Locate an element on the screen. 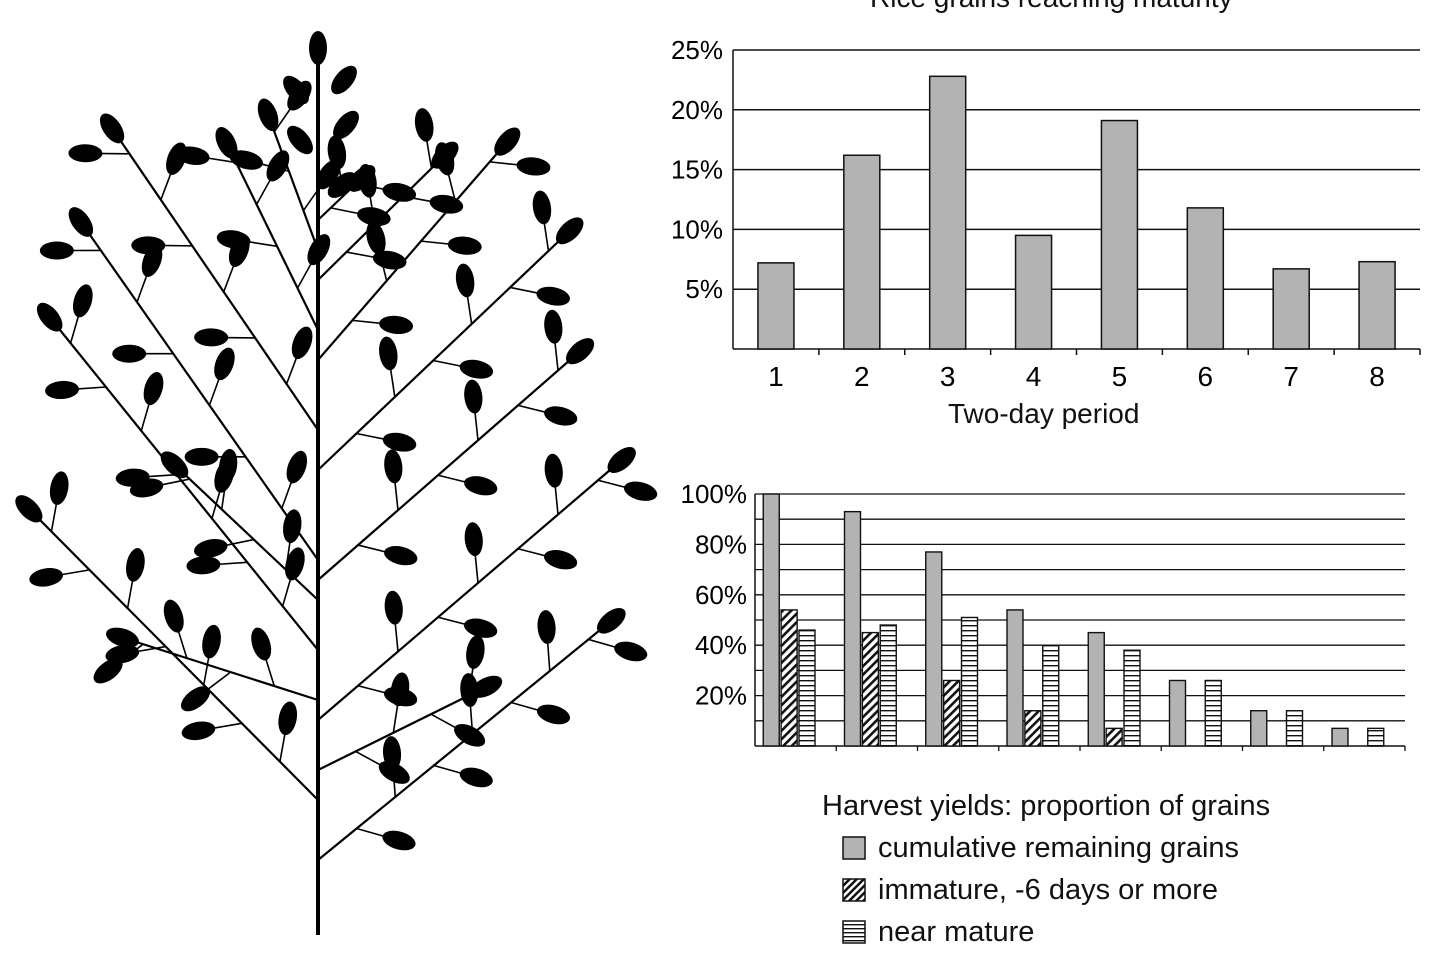  legend-swatch-cumulative is located at coordinates (854, 848).